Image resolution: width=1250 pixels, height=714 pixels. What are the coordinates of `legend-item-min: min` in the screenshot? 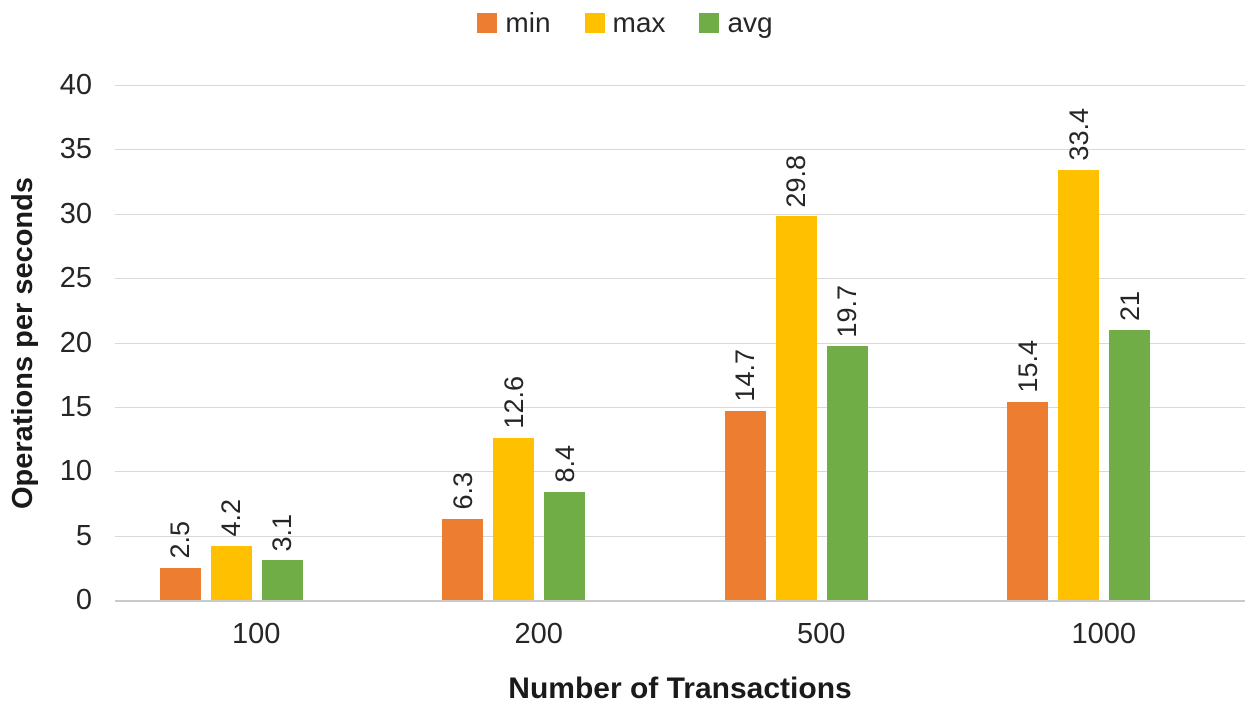 It's located at (514, 22).